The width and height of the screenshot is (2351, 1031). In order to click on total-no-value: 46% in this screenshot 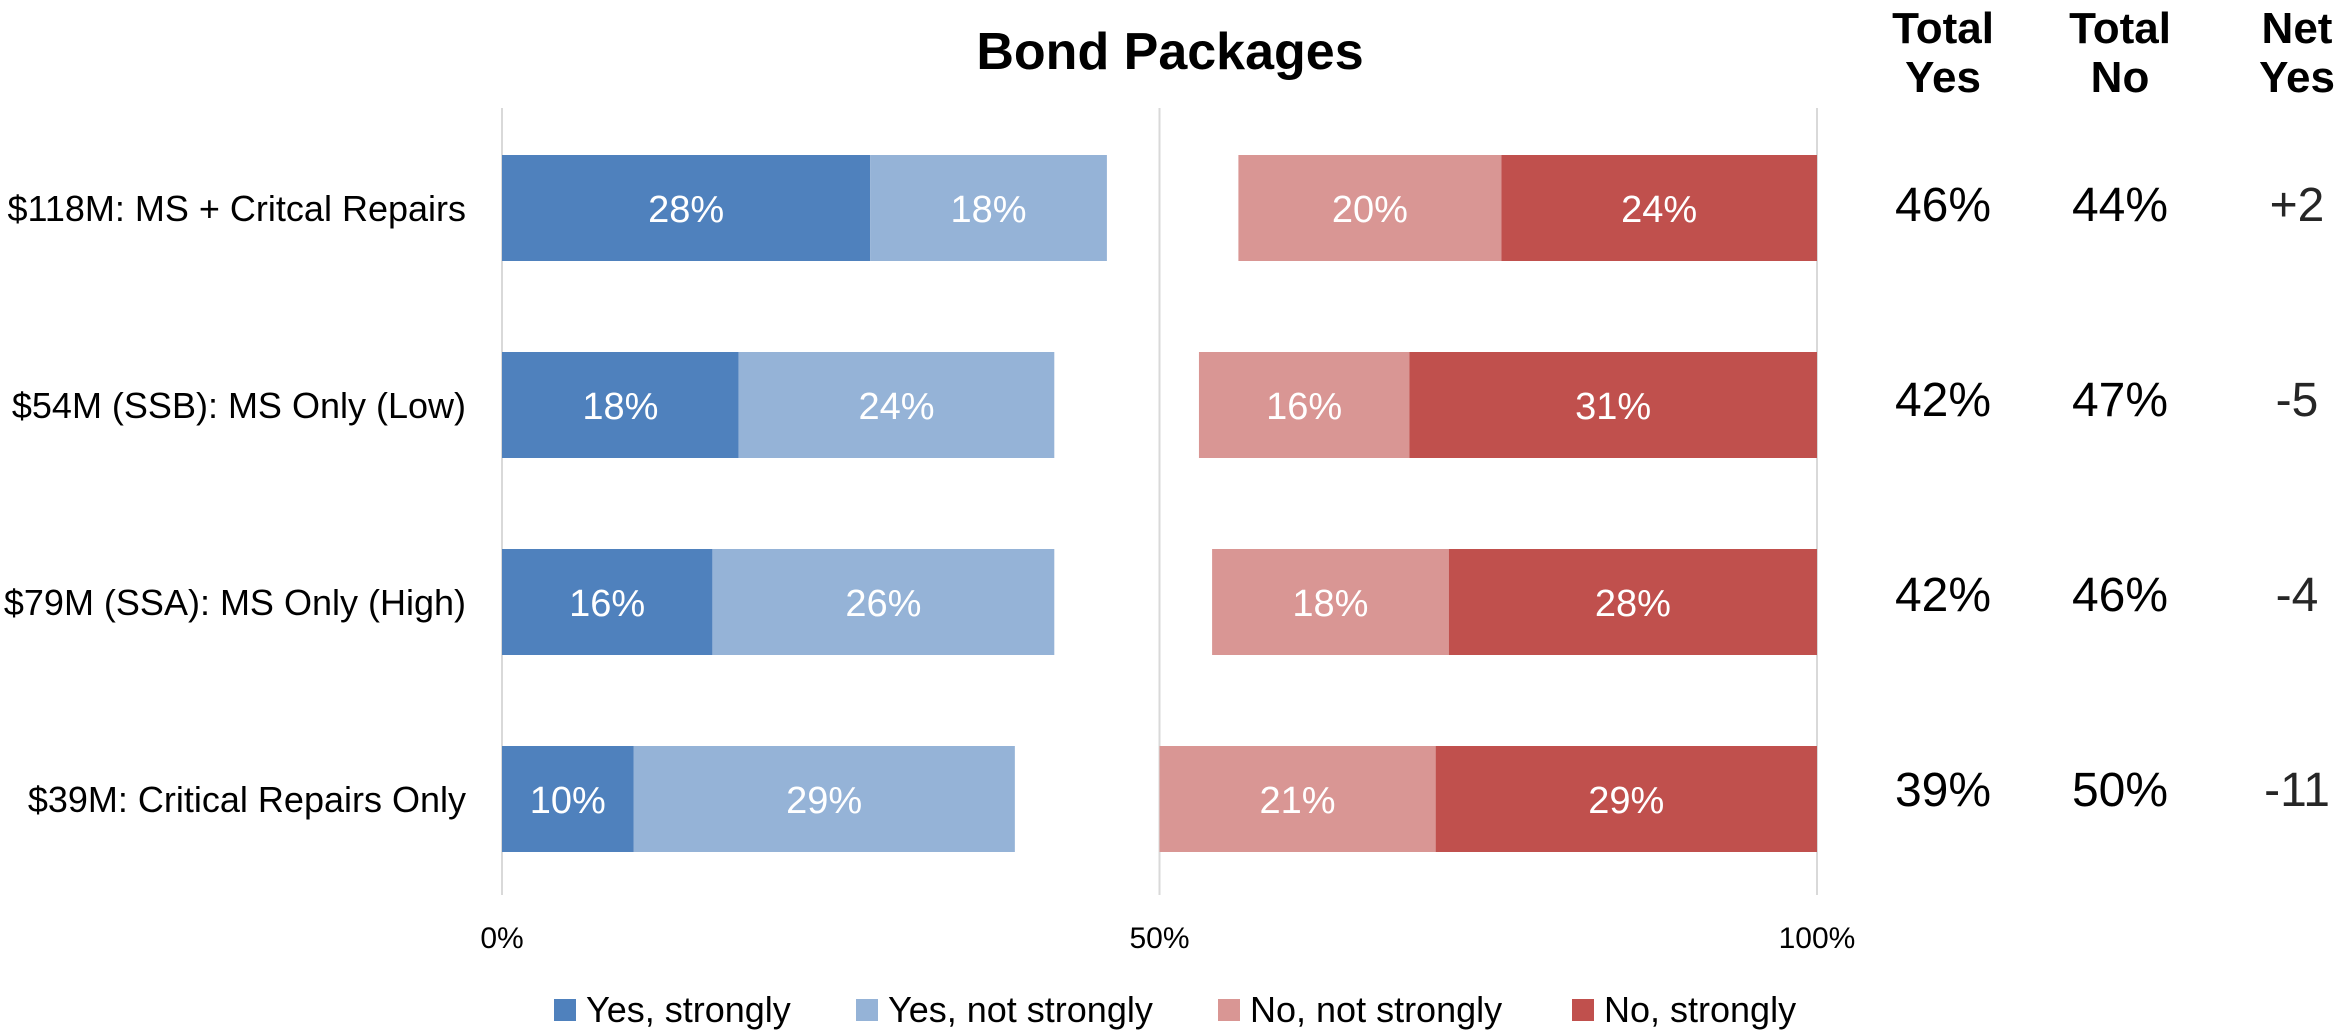, I will do `click(2120, 595)`.